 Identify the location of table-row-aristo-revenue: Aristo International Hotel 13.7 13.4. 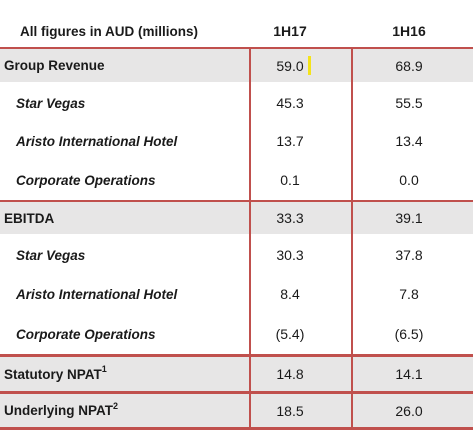
(236, 141).